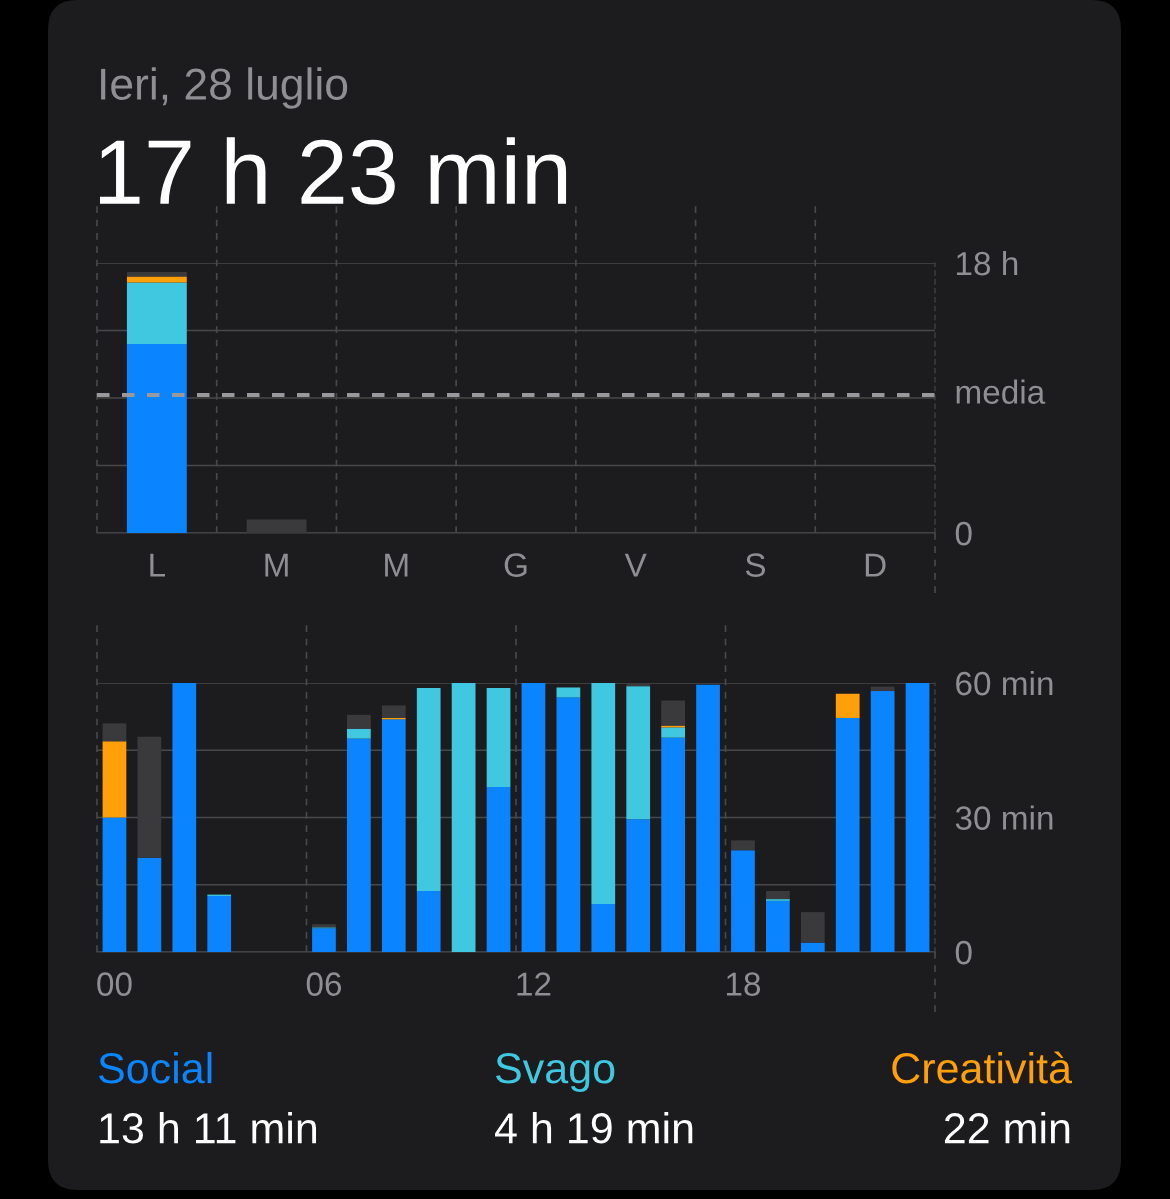 This screenshot has width=1170, height=1199. Describe the element at coordinates (324, 984) in the screenshot. I see `x-tick-label: 06` at that location.